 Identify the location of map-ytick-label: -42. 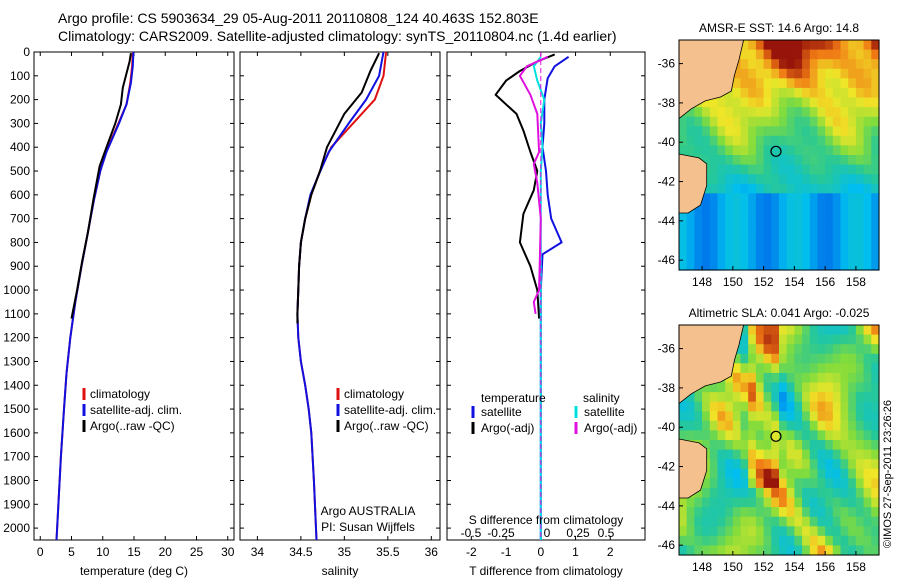
(667, 182).